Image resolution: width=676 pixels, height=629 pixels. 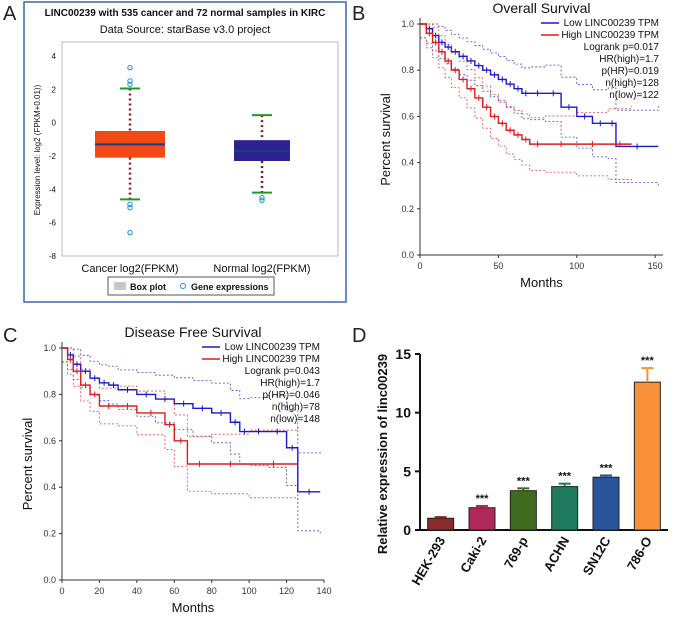 I want to click on panel-a-ylabel: Expression level: log2 (FPKM+0.01)), so click(x=37, y=149).